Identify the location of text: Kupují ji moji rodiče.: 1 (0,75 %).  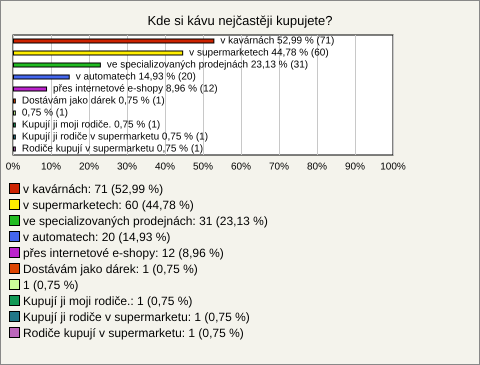
(107, 301).